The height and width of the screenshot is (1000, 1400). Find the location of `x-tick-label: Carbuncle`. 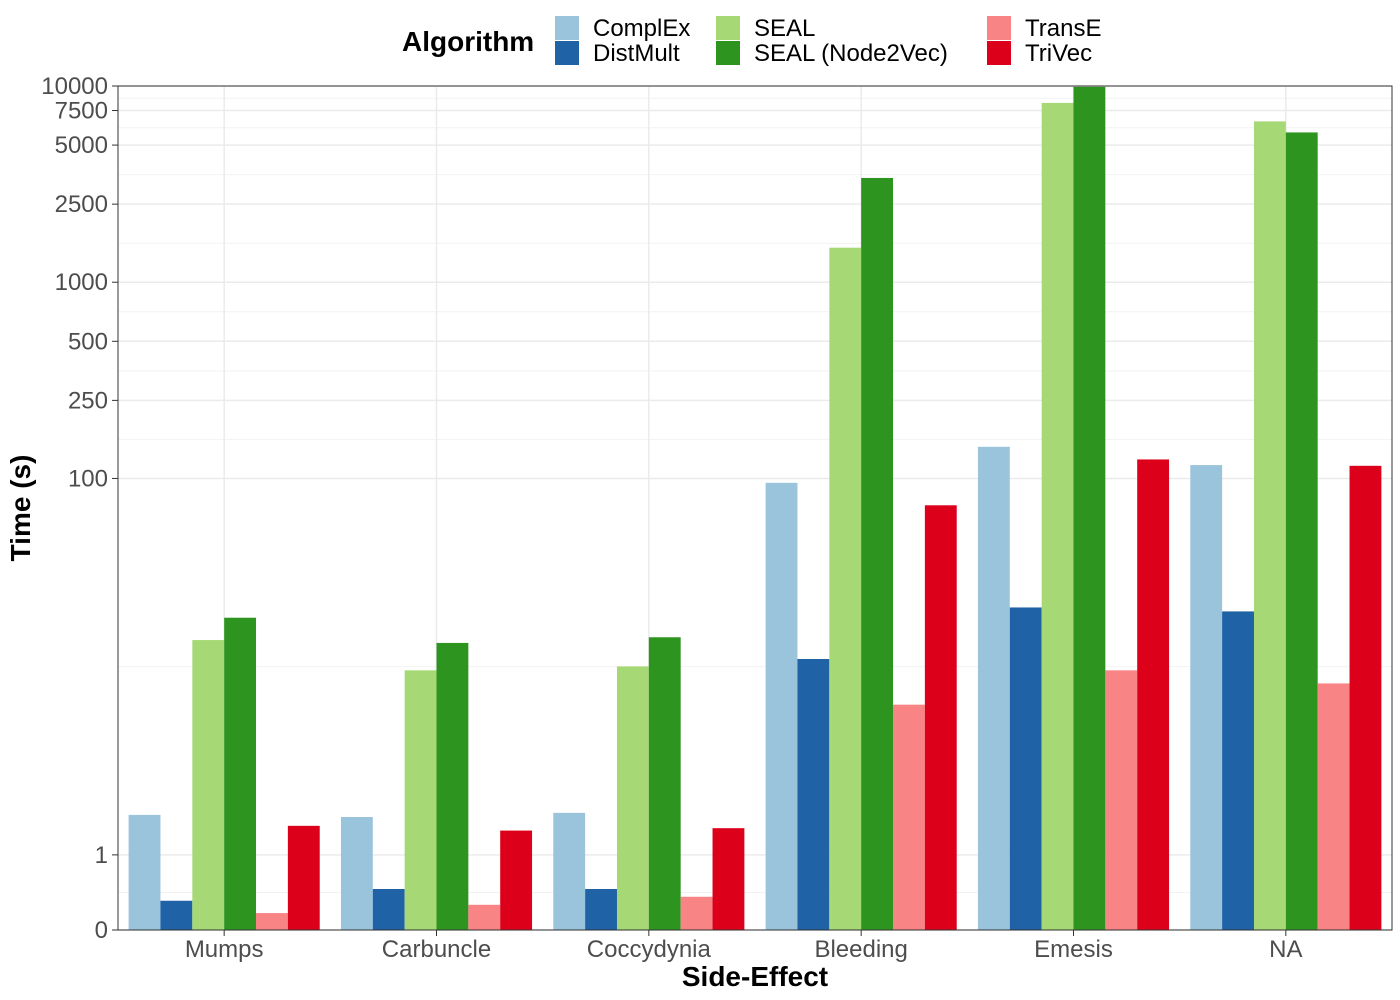

x-tick-label: Carbuncle is located at coordinates (436, 949).